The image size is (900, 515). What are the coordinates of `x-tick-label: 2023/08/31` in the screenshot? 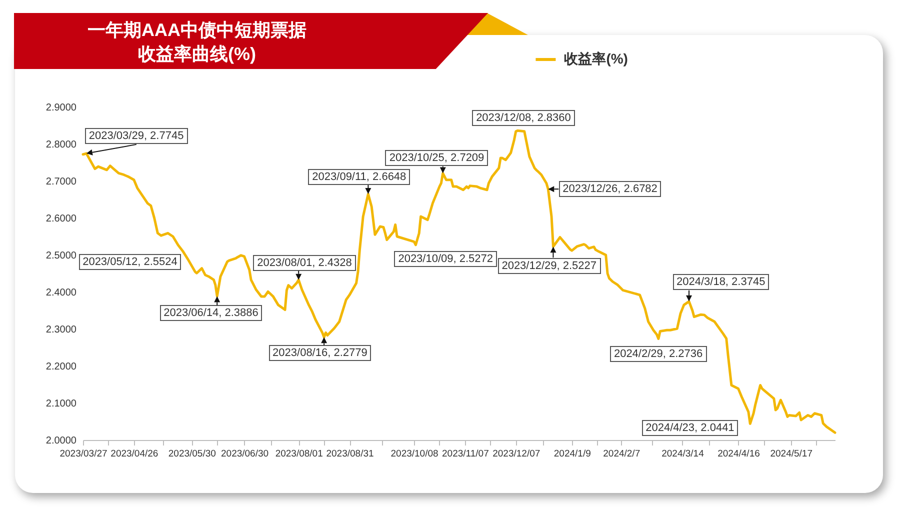 It's located at (350, 454).